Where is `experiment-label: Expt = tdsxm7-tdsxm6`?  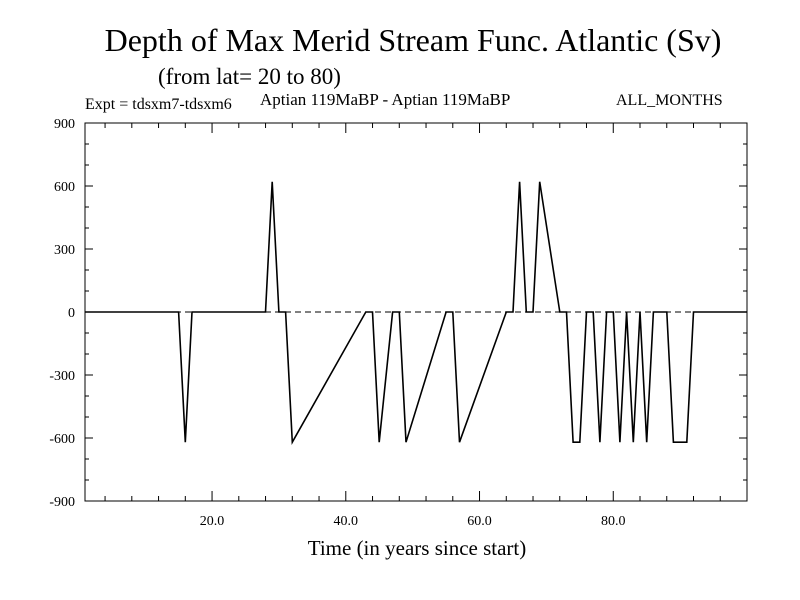 experiment-label: Expt = tdsxm7-tdsxm6 is located at coordinates (158, 104).